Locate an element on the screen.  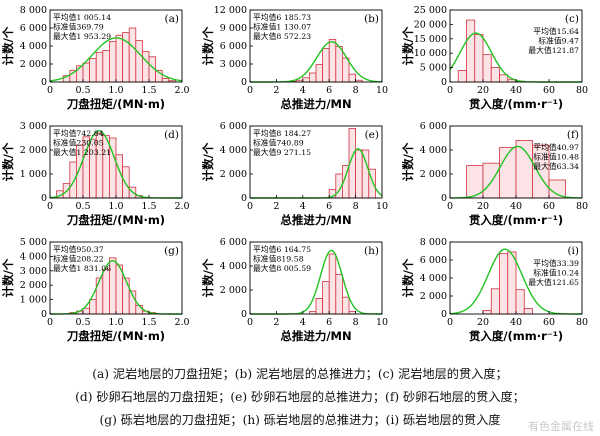
plot-frame is located at coordinates (316, 278).